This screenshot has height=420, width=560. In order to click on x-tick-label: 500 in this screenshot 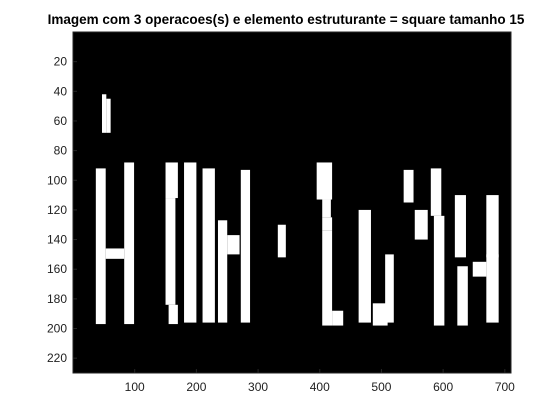, I will do `click(381, 387)`.